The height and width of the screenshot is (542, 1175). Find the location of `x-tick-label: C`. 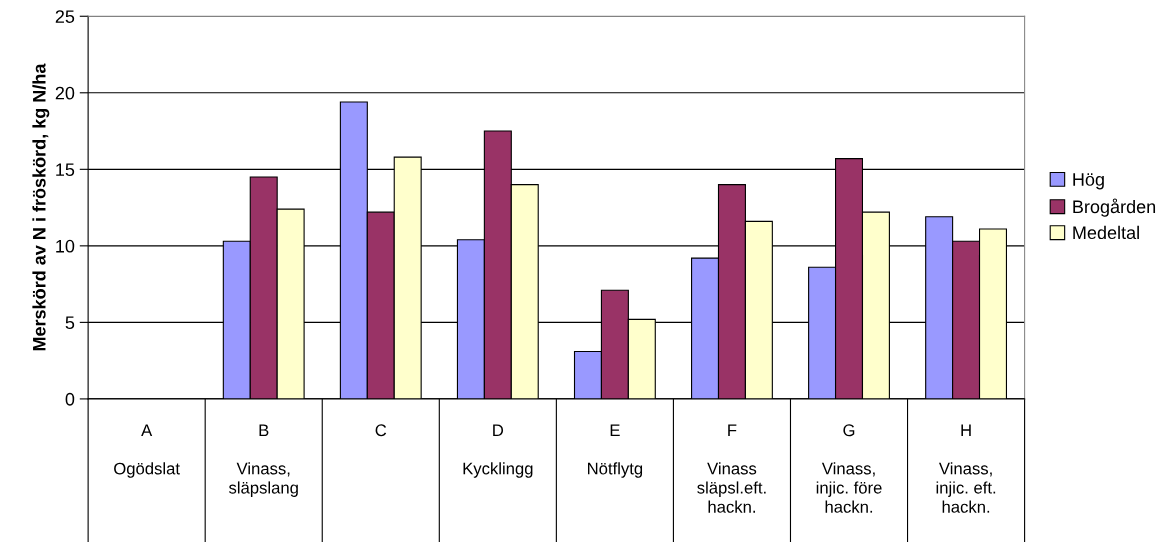

x-tick-label: C is located at coordinates (381, 430).